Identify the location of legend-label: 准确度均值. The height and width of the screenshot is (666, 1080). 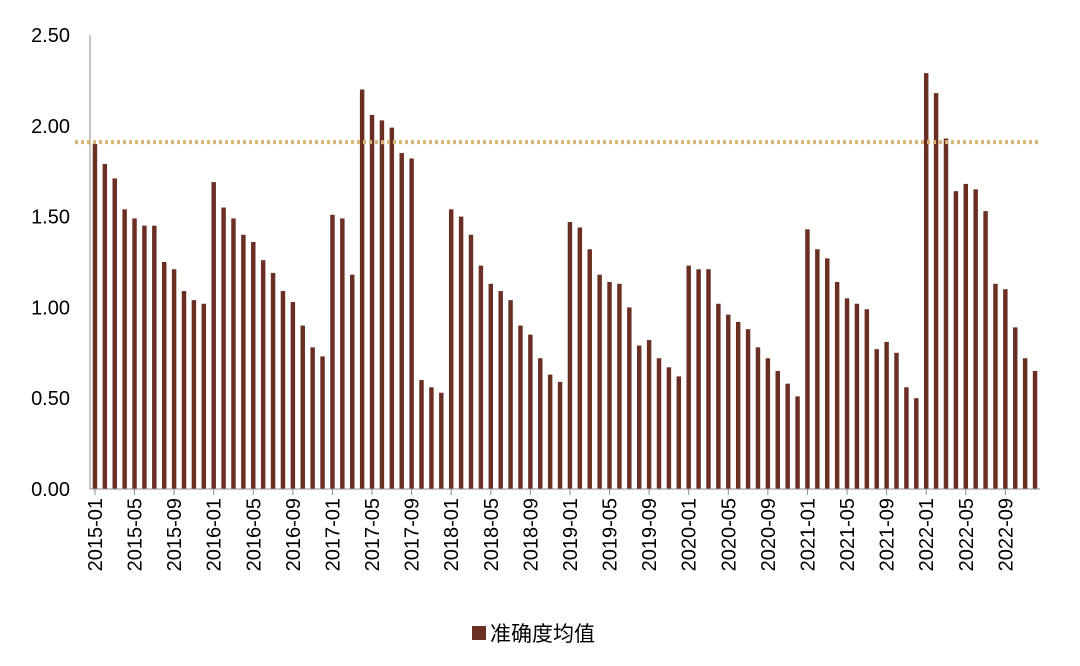
(542, 634).